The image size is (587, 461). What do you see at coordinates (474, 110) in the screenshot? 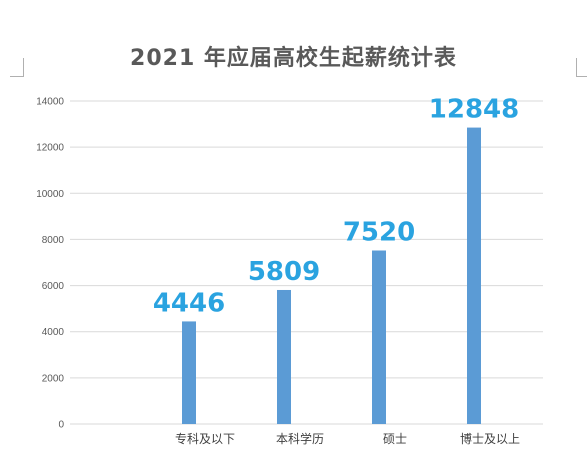
I see `data-label: 12848` at bounding box center [474, 110].